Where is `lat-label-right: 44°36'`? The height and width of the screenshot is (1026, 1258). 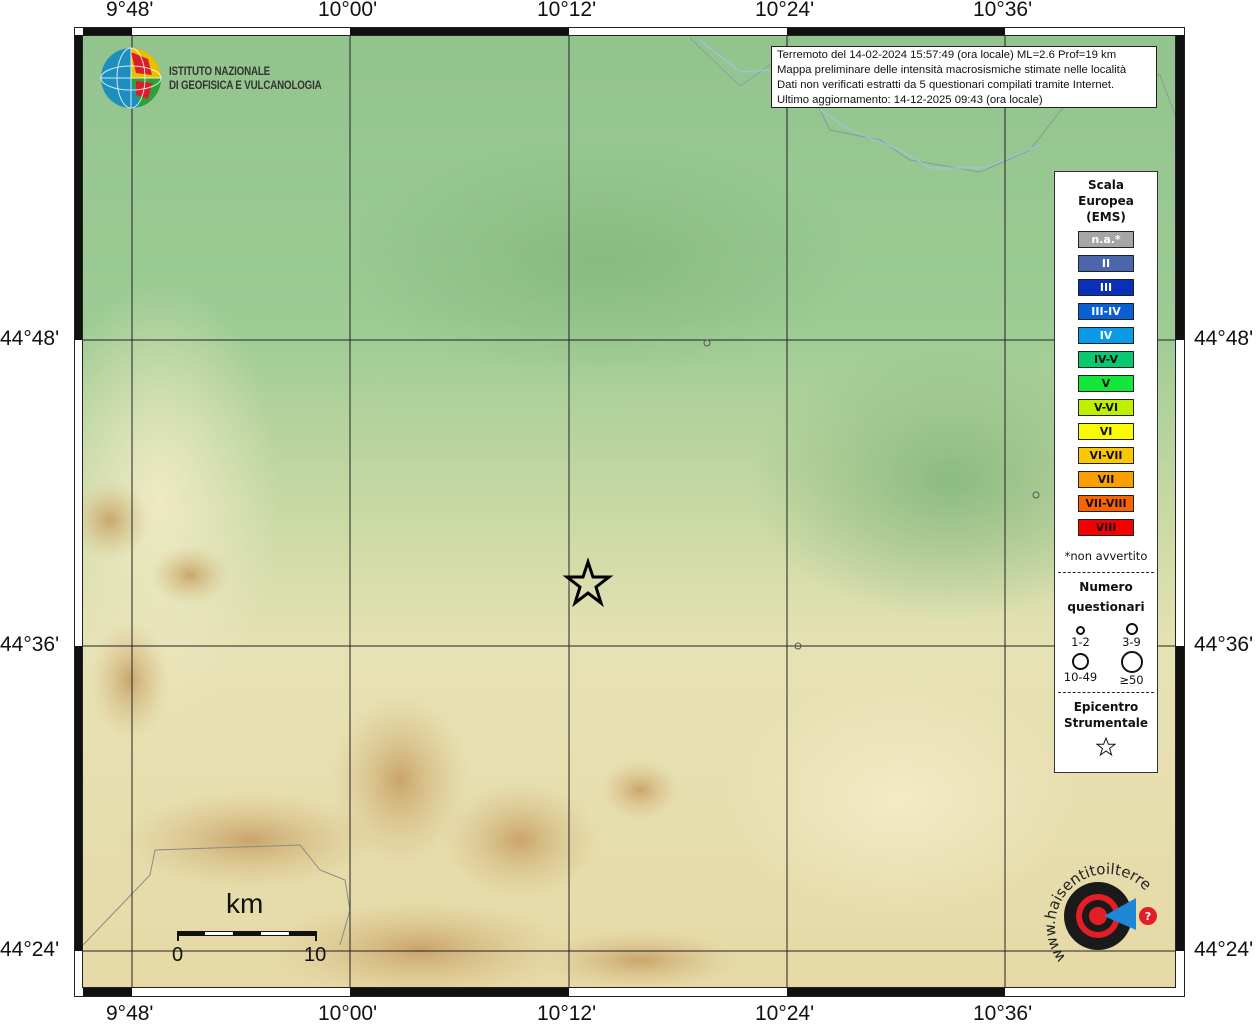 lat-label-right: 44°36' is located at coordinates (1224, 644).